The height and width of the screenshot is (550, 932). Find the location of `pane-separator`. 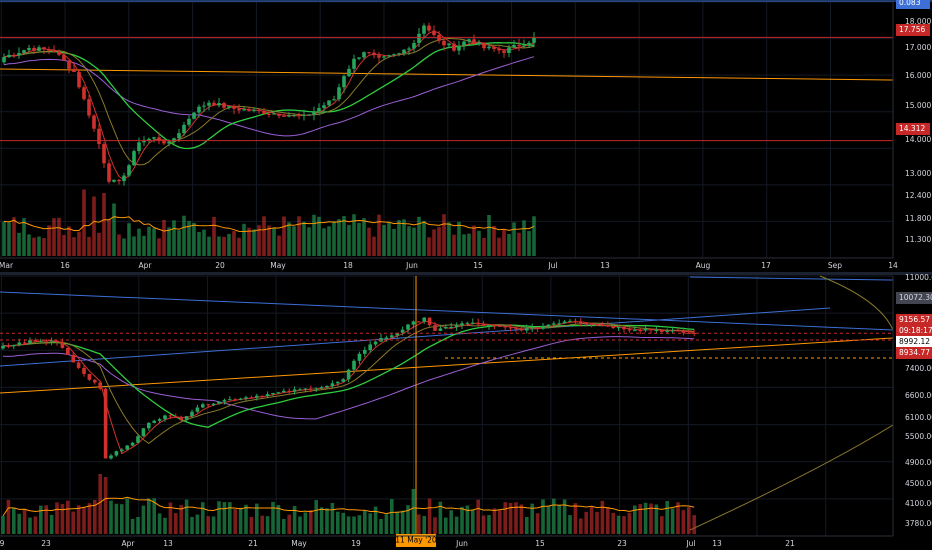

pane-separator is located at coordinates (466, 273).